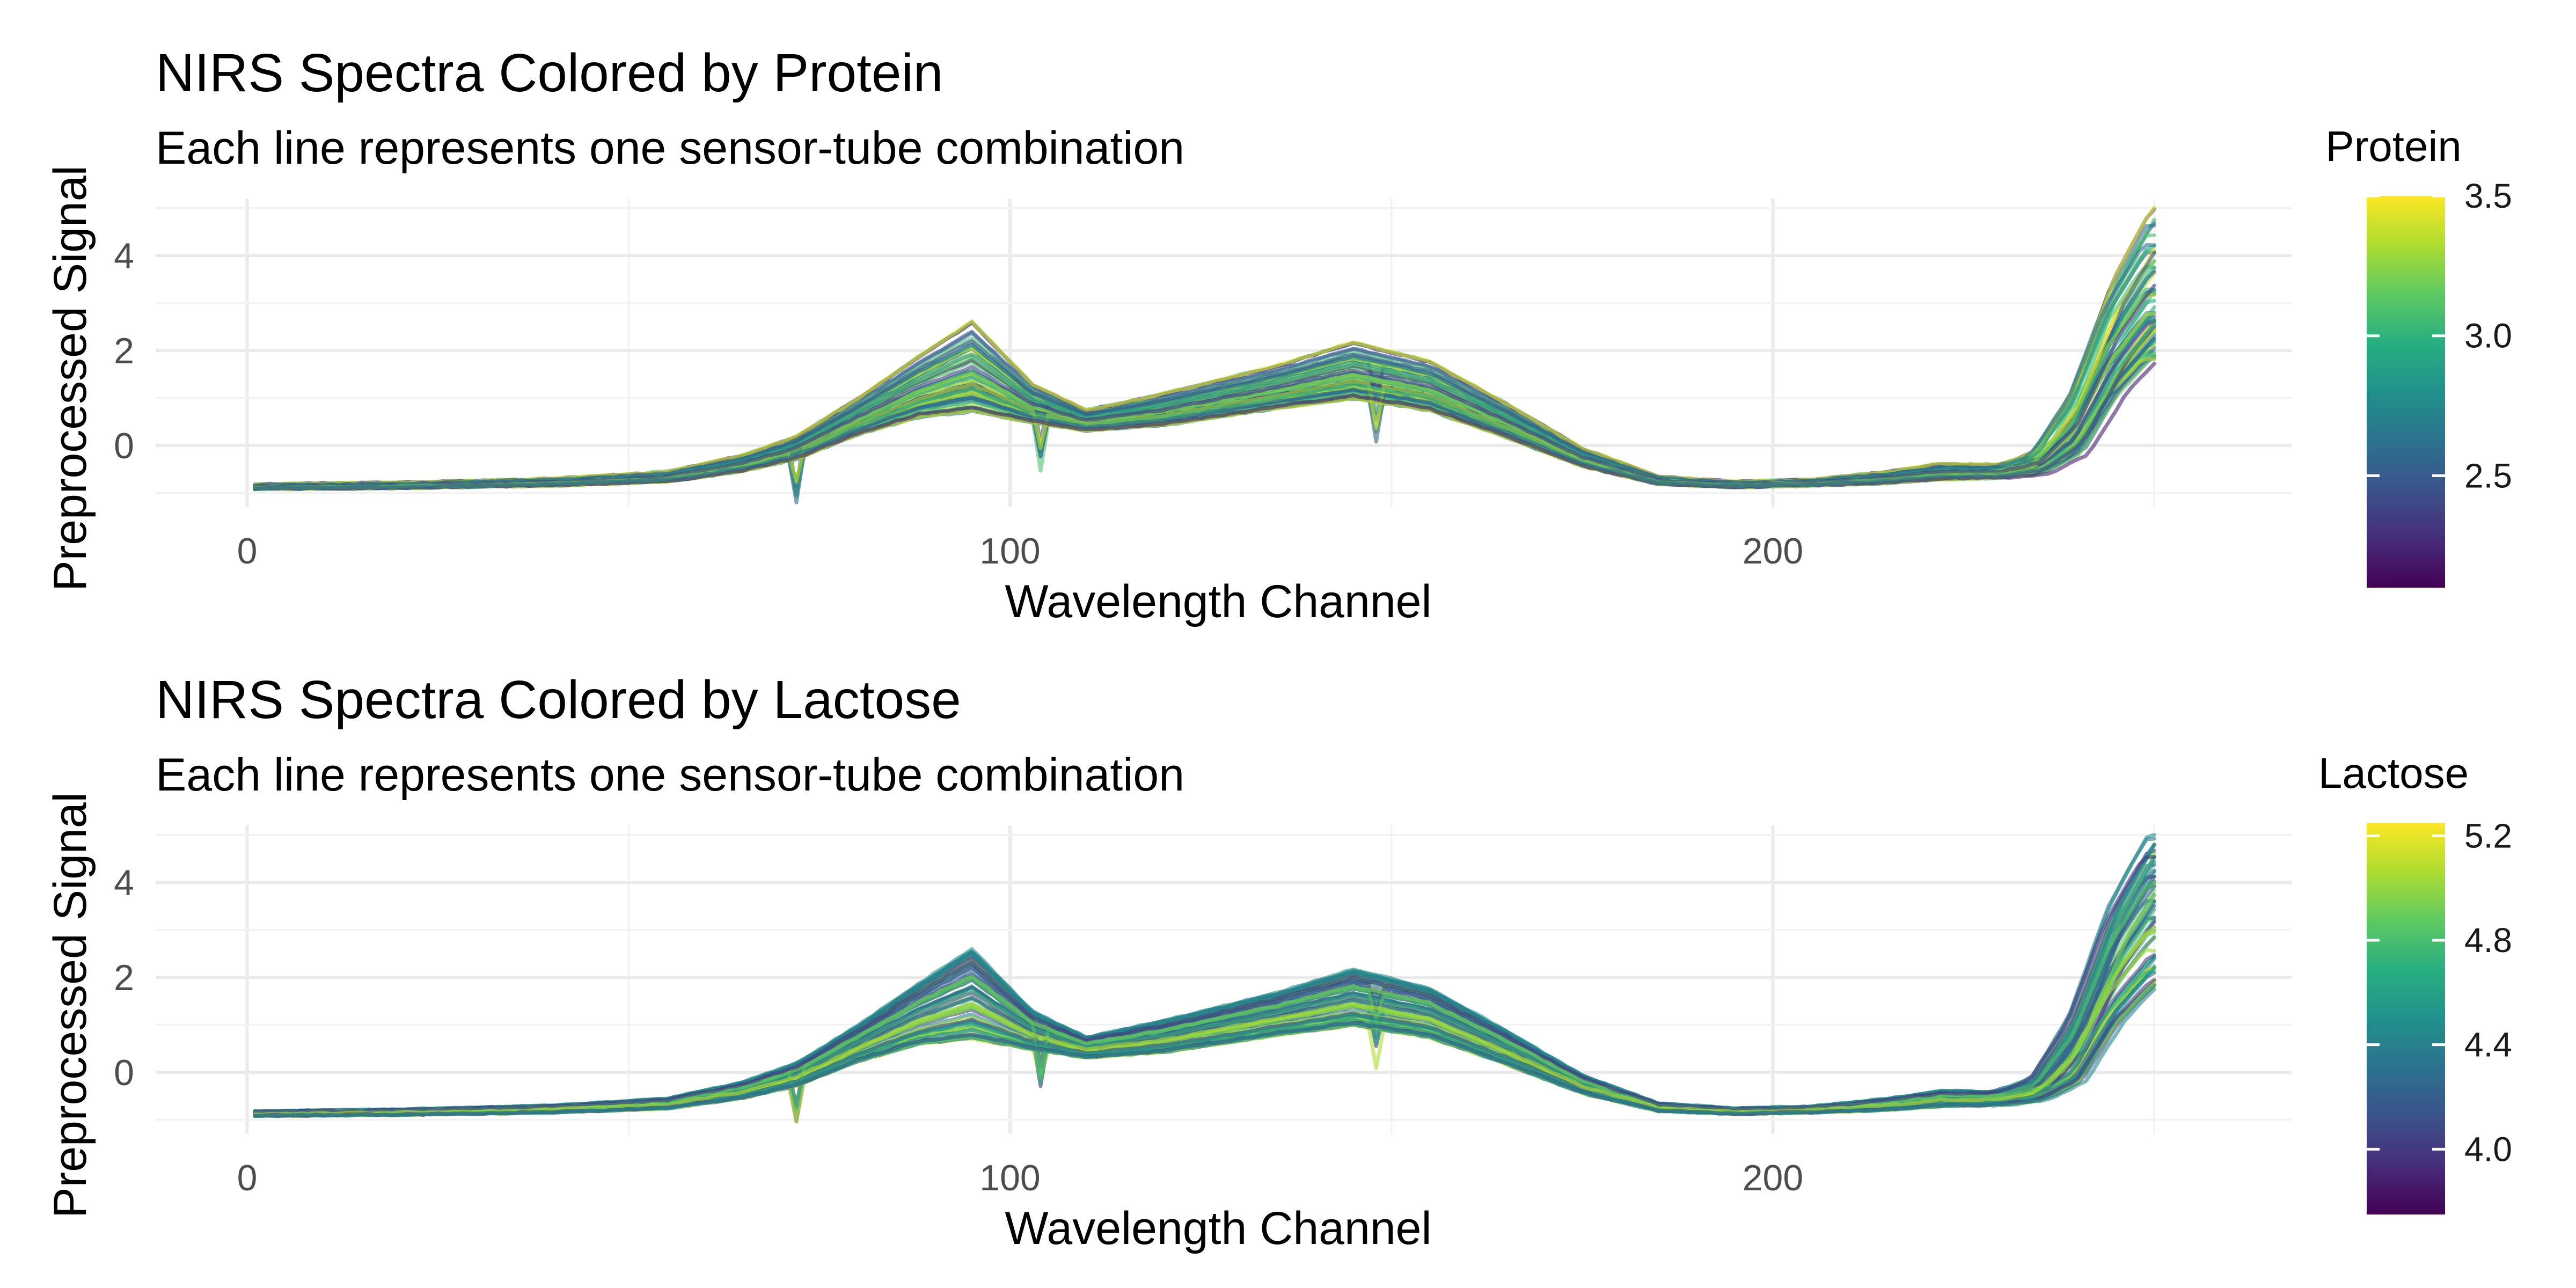  What do you see at coordinates (549, 73) in the screenshot?
I see `chart-title: NIRS Spectra Colored by Protein` at bounding box center [549, 73].